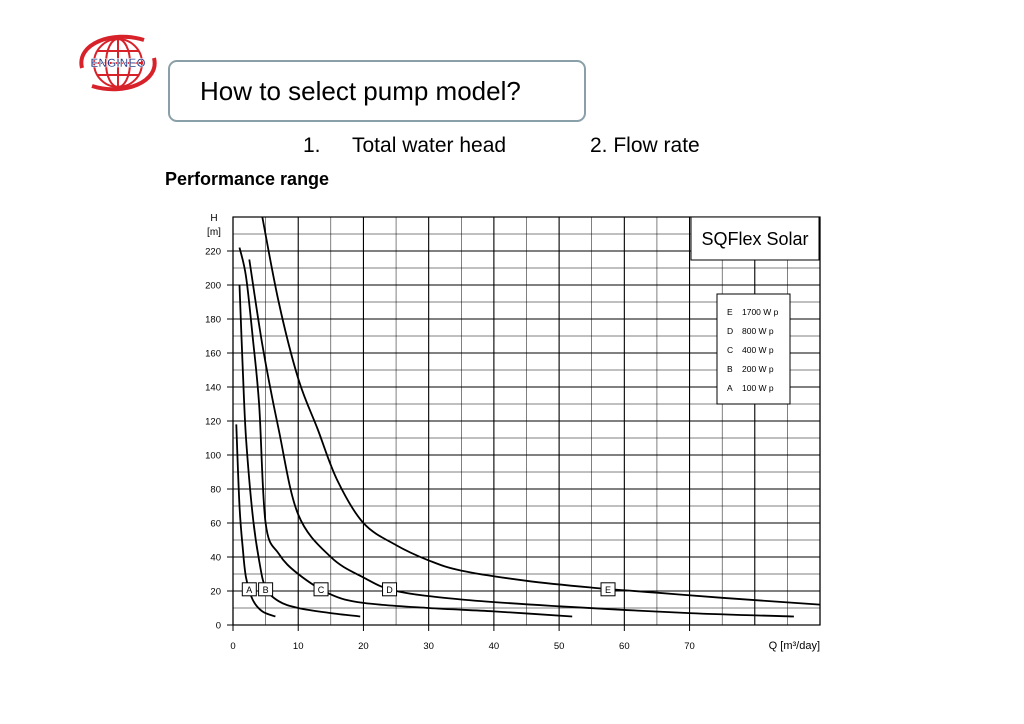 This screenshot has width=1024, height=724. What do you see at coordinates (299, 451) in the screenshot?
I see `series-line-b` at bounding box center [299, 451].